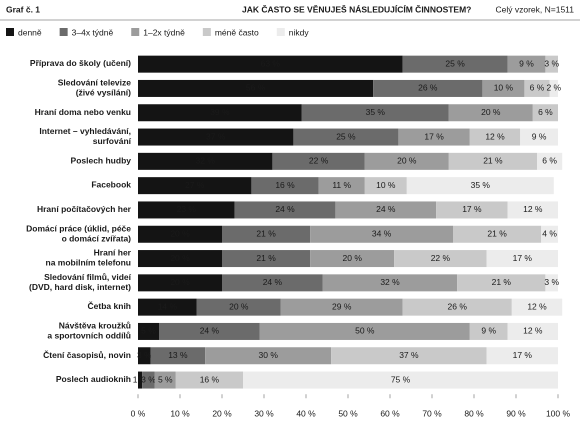  I want to click on category-label: Hraní her na mobilním telefonu, so click(89, 258).